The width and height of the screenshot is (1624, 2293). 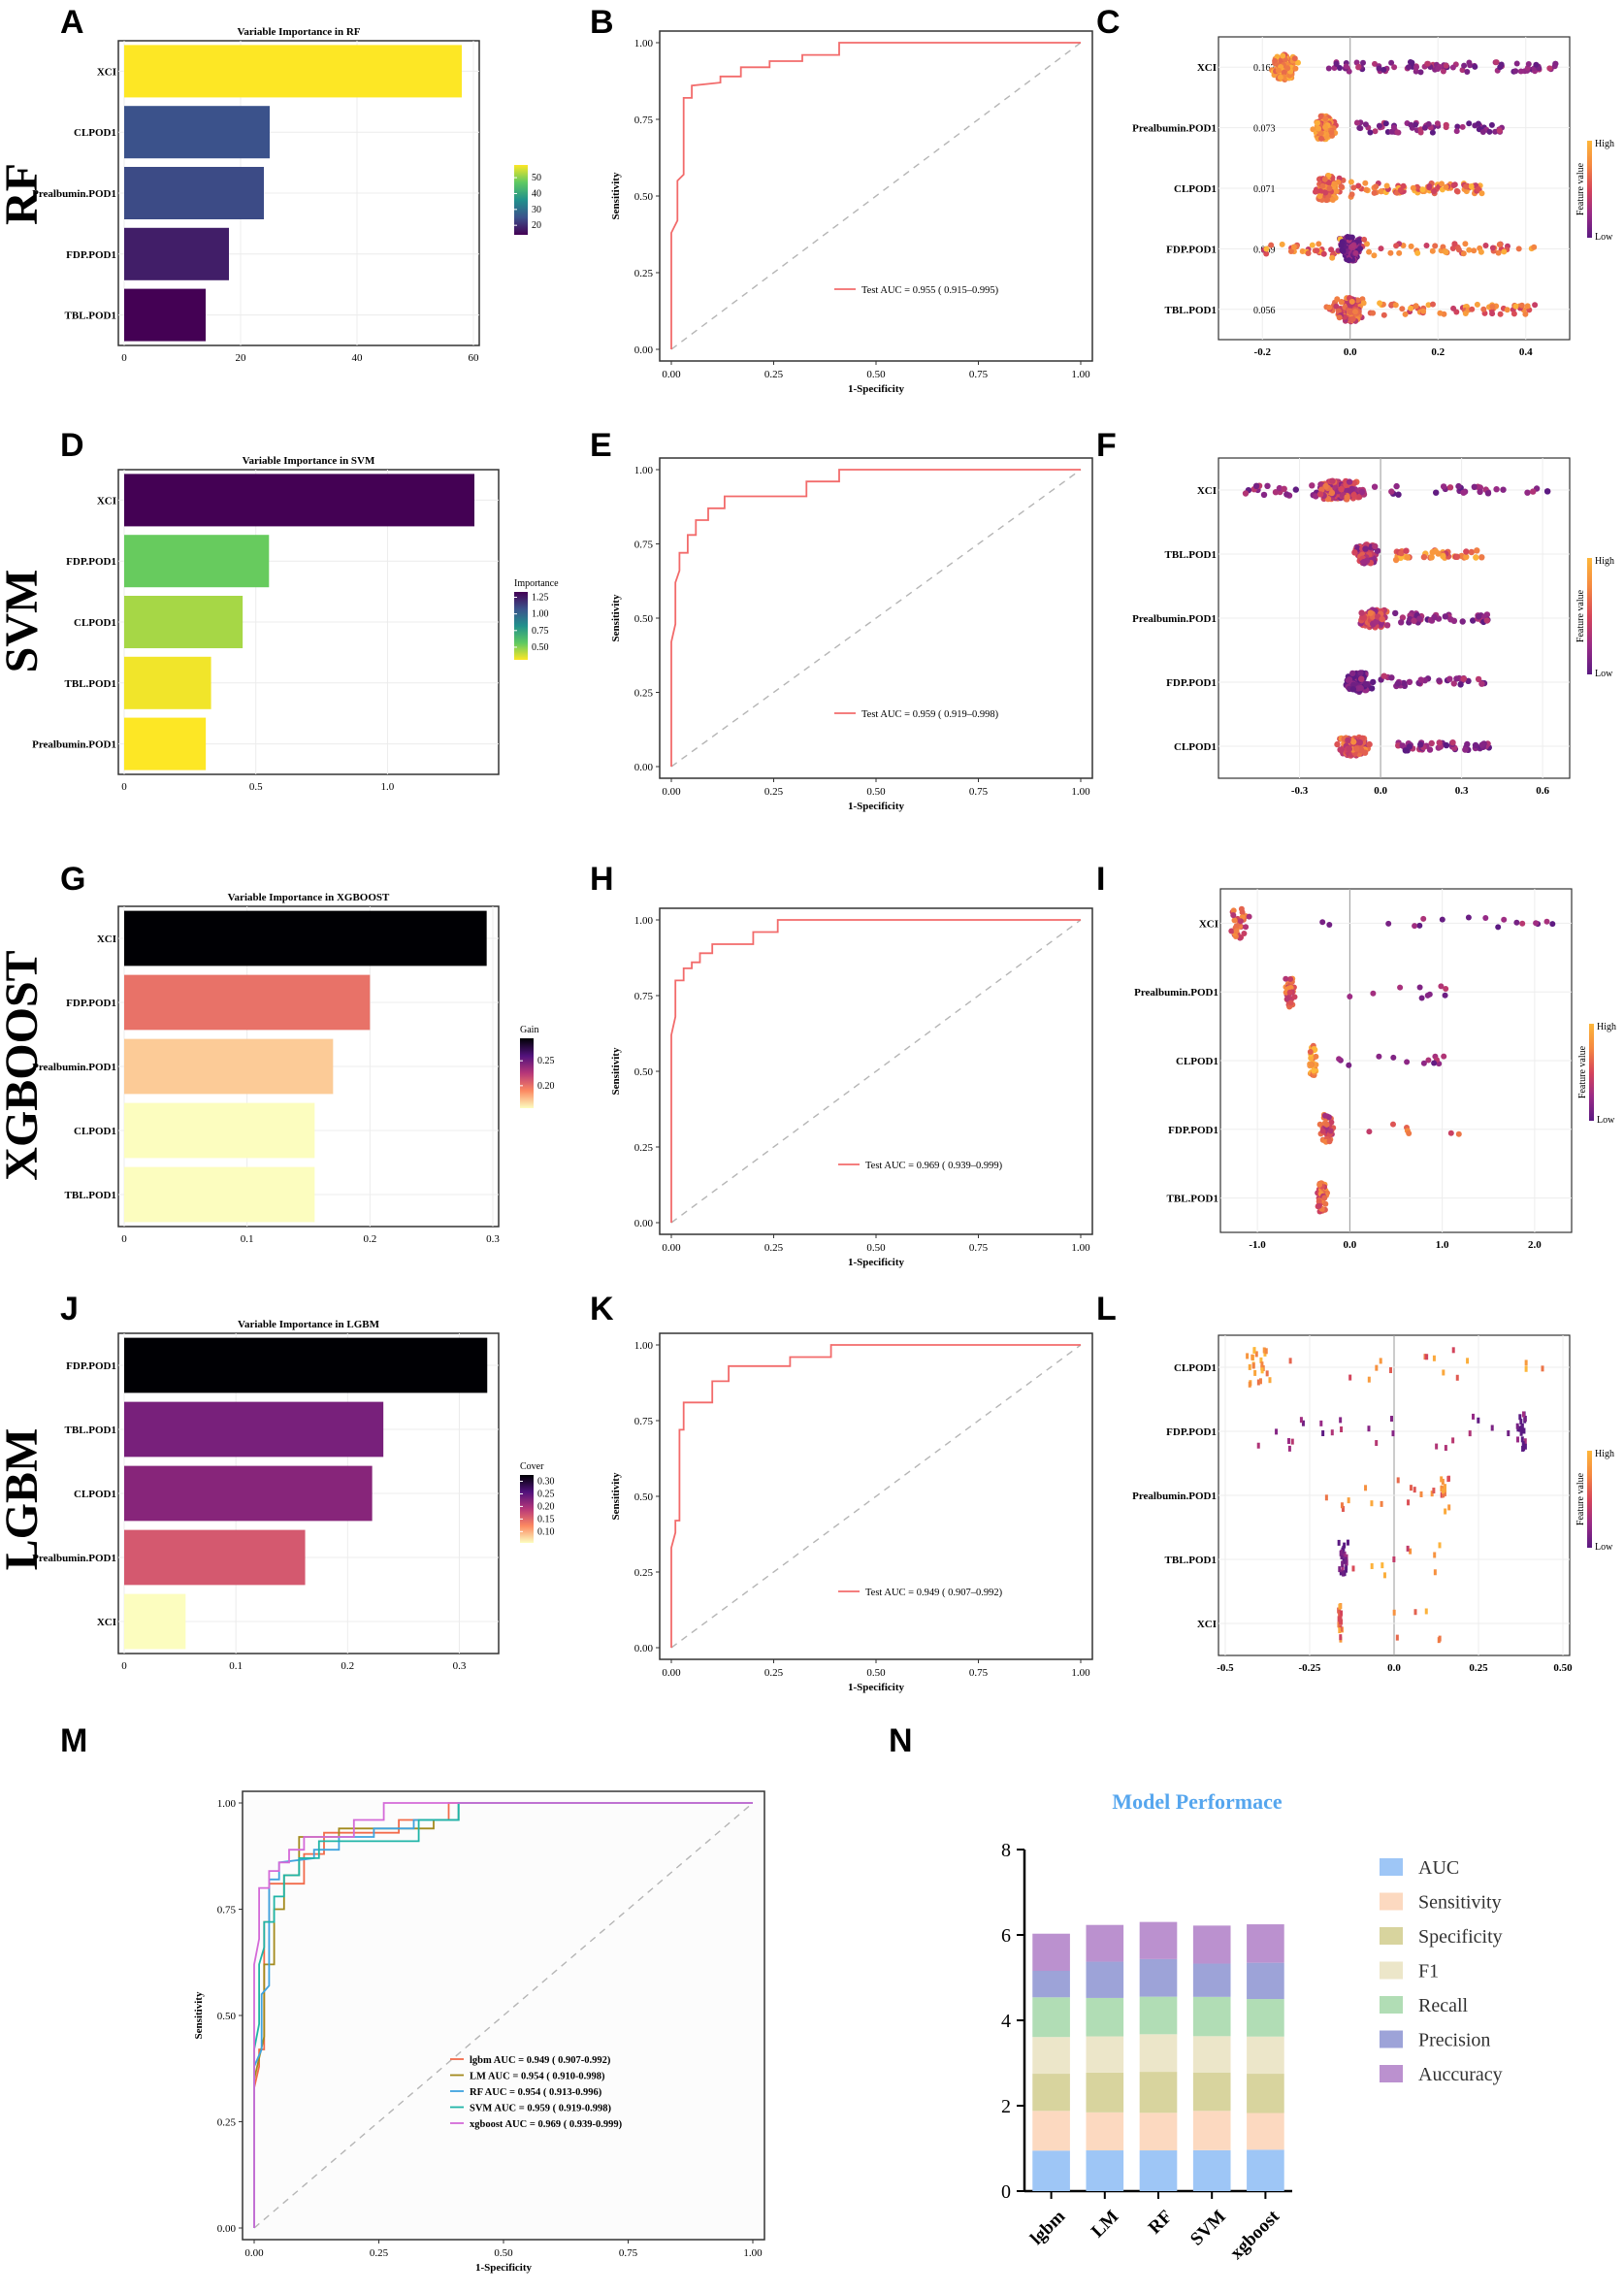 What do you see at coordinates (503, 2015) in the screenshot?
I see `roc-curve-xgboost` at bounding box center [503, 2015].